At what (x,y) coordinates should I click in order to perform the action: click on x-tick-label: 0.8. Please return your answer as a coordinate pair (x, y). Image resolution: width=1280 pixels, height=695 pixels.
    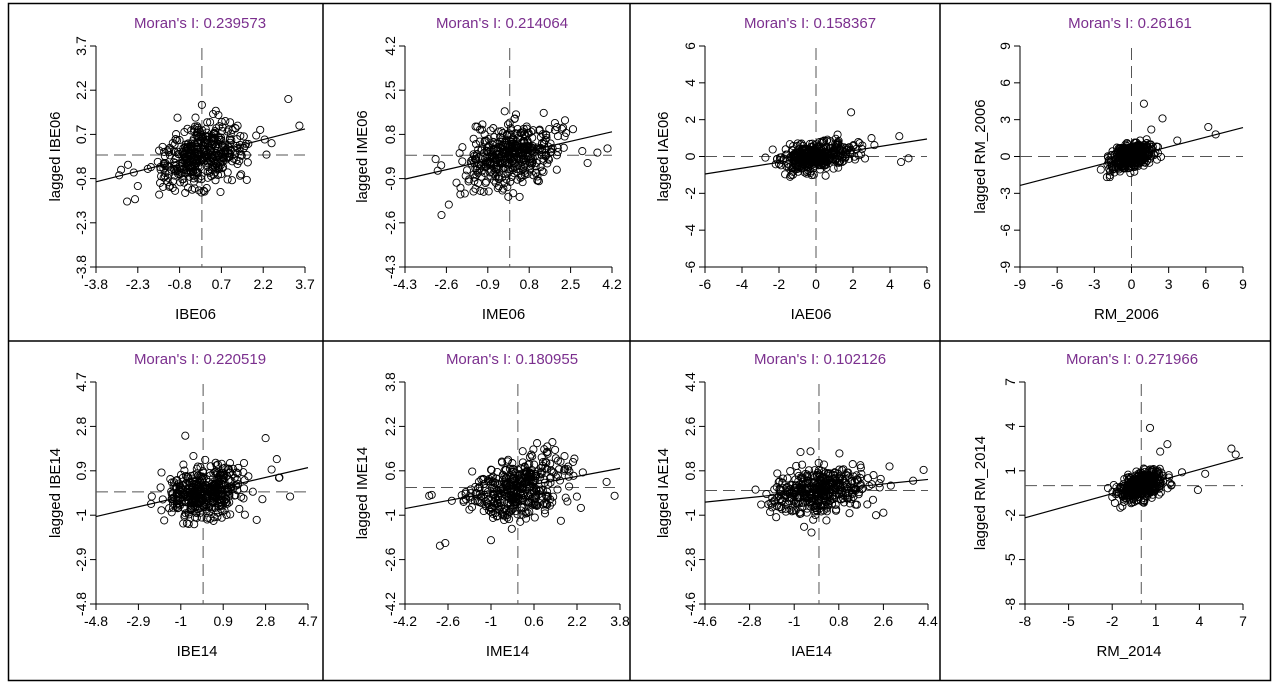
    Looking at the image, I should click on (529, 284).